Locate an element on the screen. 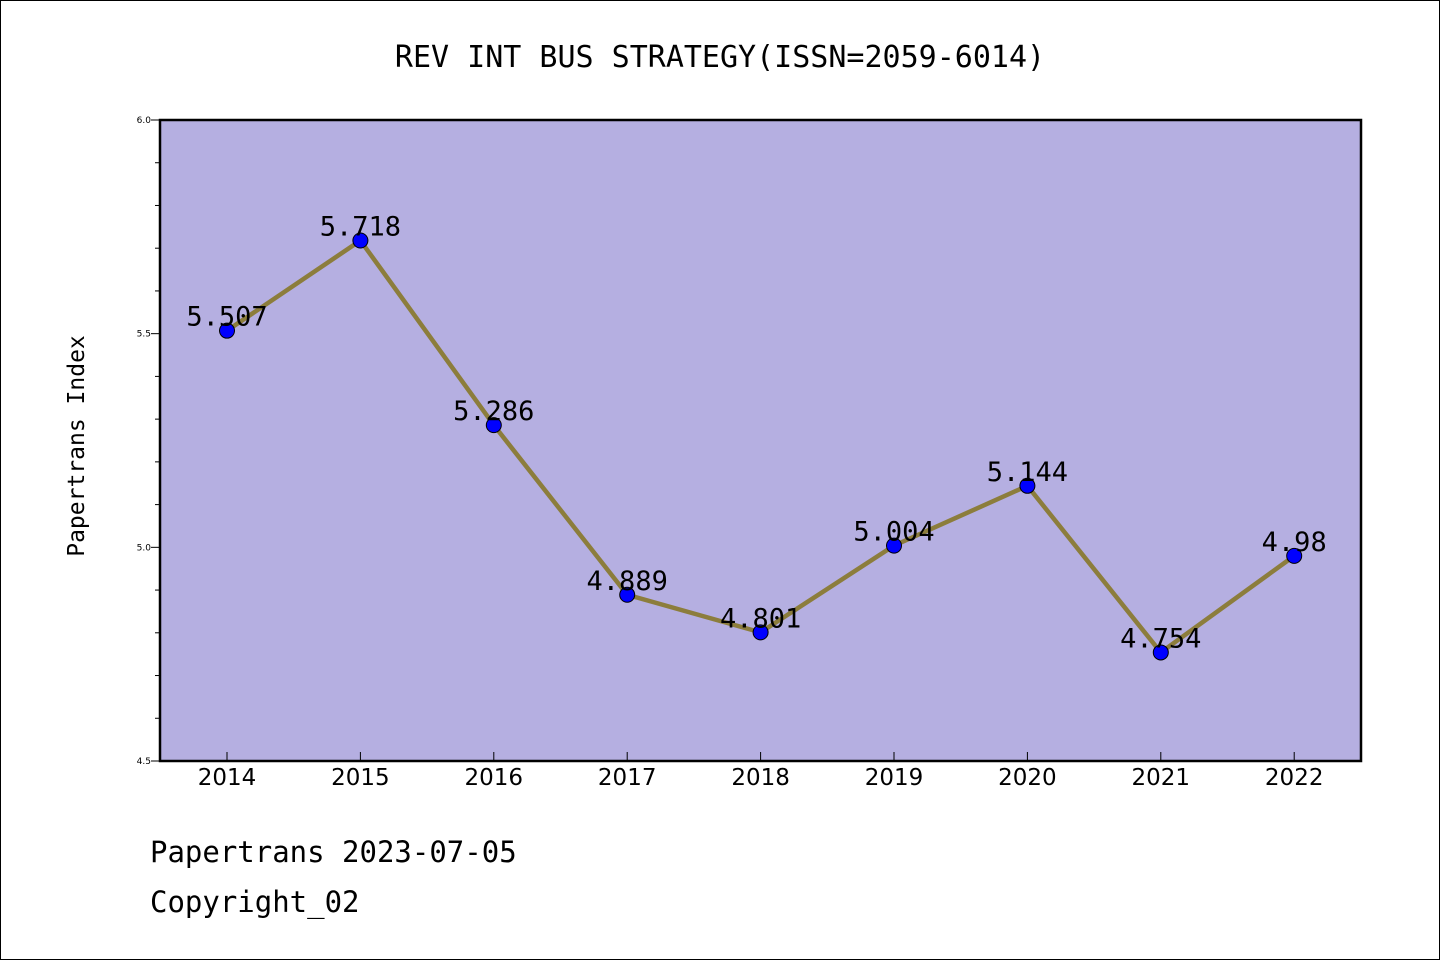  x-axis: 2014 2015 2016 2017 2018 2019 2020 2021 2022 is located at coordinates (761, 771).